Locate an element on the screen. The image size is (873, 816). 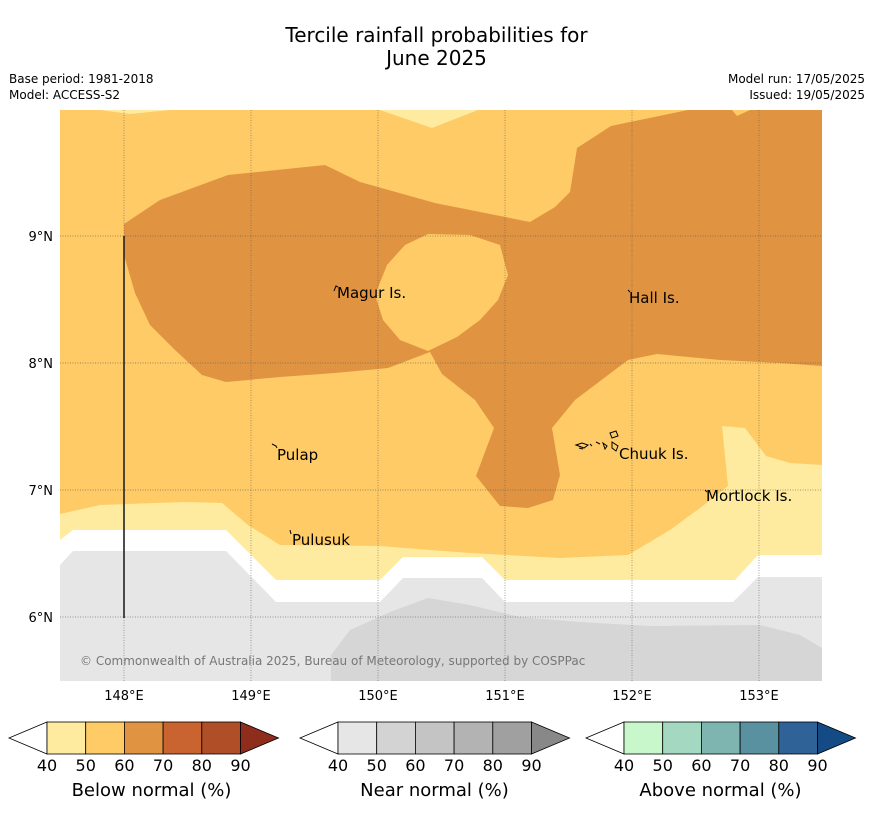
lon-tick-150: 150°E is located at coordinates (378, 696).